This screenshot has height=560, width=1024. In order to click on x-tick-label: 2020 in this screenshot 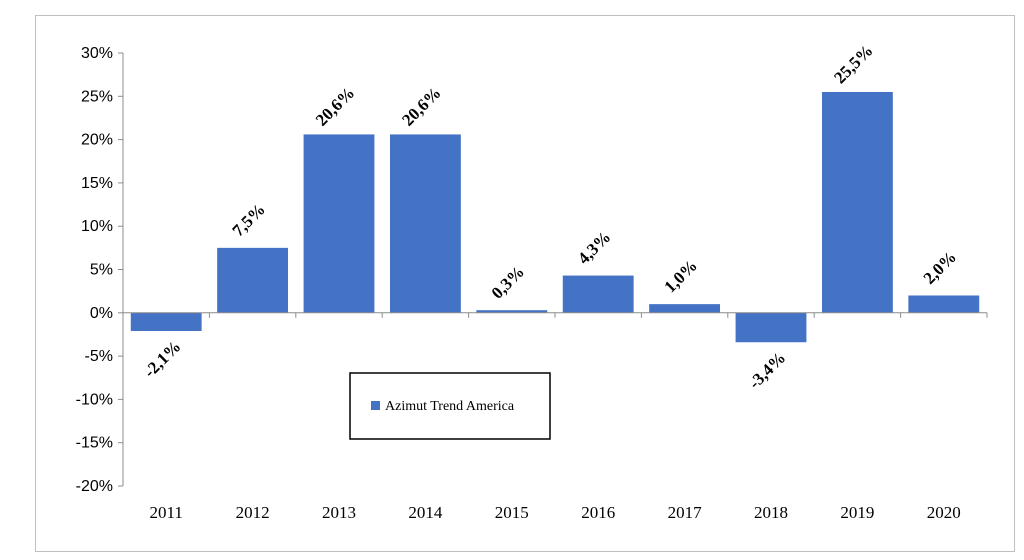, I will do `click(944, 512)`.